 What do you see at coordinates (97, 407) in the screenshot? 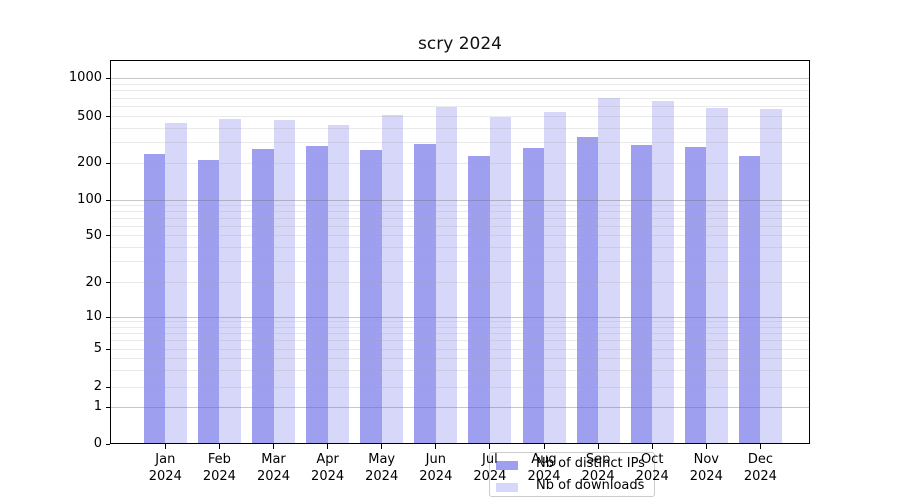
I see `y-tick-label: 1` at bounding box center [97, 407].